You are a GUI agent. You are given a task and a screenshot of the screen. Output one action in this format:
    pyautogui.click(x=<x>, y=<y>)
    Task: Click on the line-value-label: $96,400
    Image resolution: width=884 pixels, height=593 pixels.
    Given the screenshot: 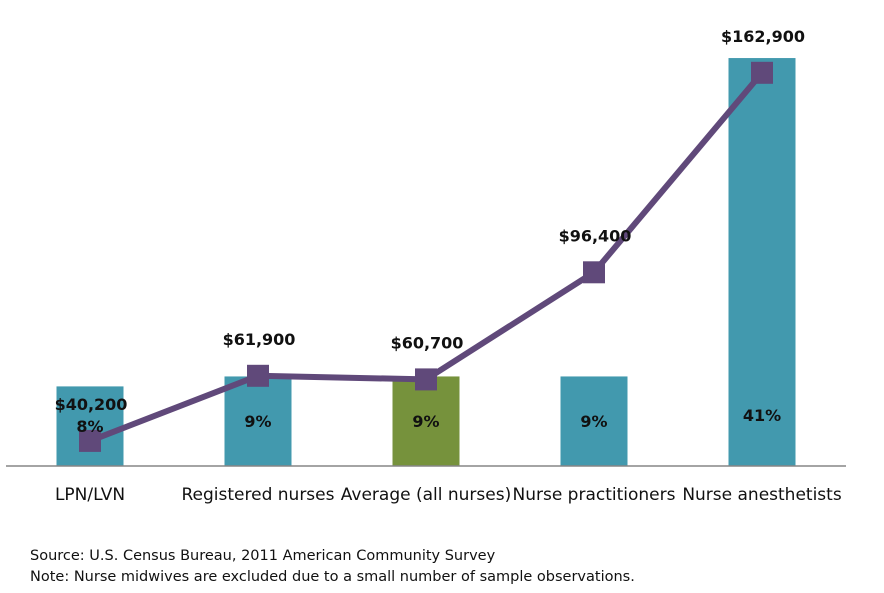 What is the action you would take?
    pyautogui.click(x=595, y=235)
    